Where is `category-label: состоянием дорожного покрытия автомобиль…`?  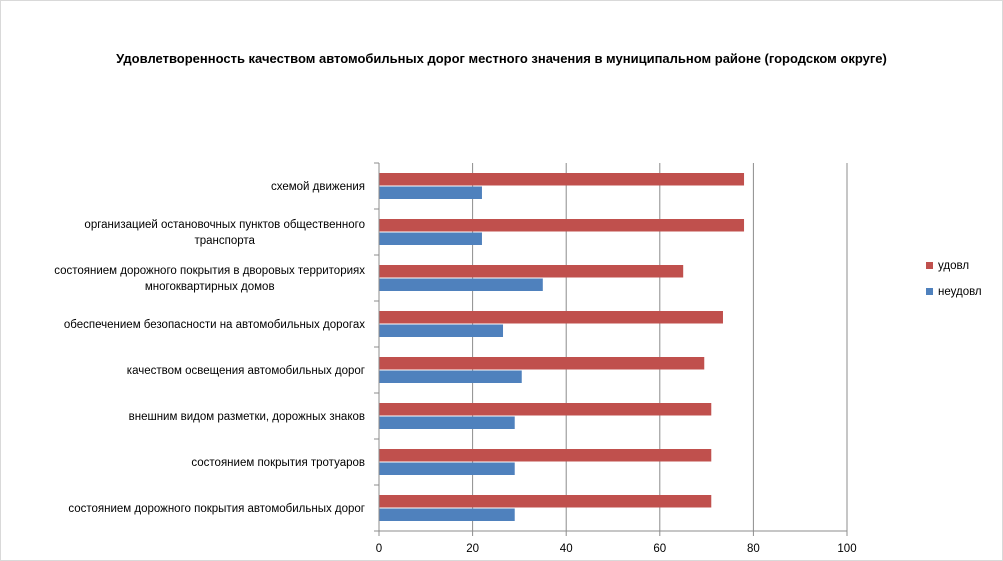 category-label: состоянием дорожного покрытия автомобиль… is located at coordinates (216, 509).